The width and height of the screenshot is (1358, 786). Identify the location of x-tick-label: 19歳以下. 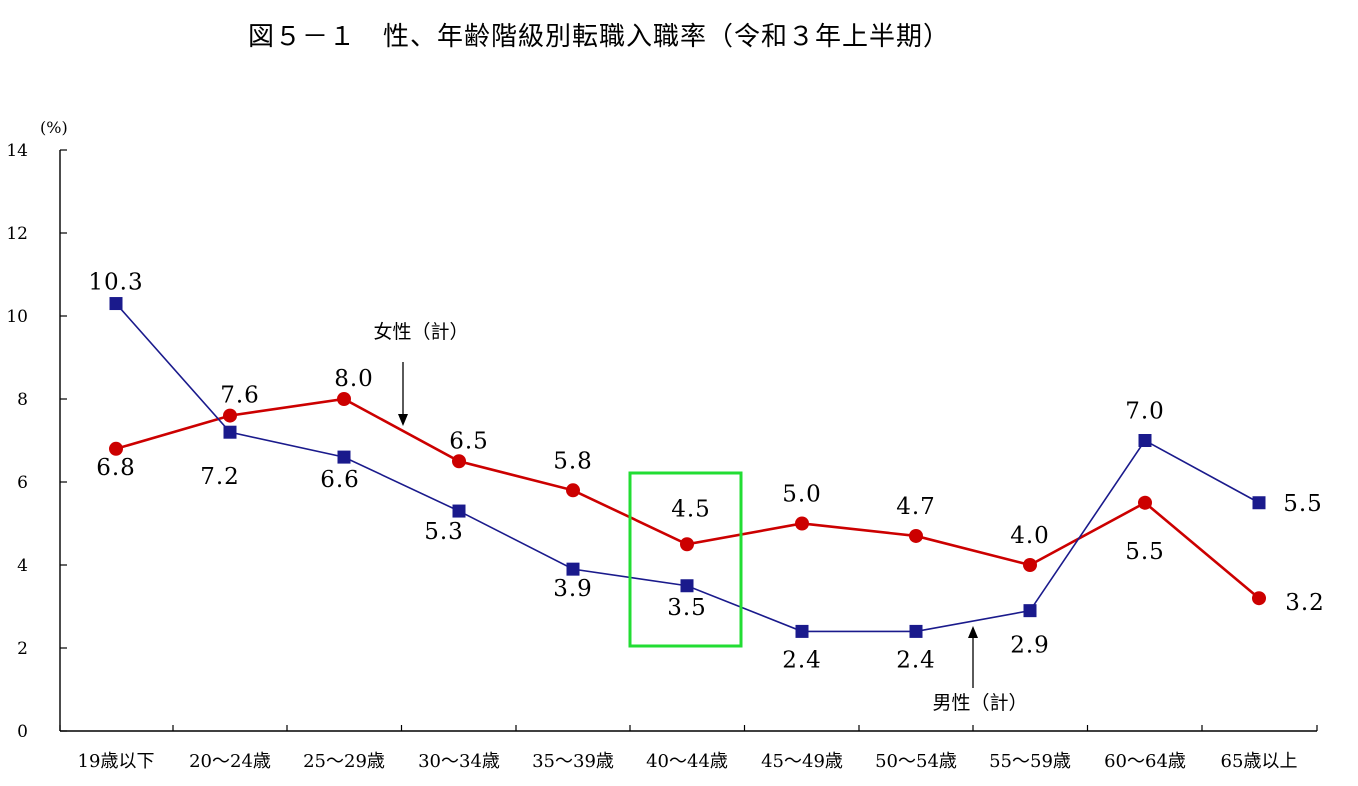
(116, 761).